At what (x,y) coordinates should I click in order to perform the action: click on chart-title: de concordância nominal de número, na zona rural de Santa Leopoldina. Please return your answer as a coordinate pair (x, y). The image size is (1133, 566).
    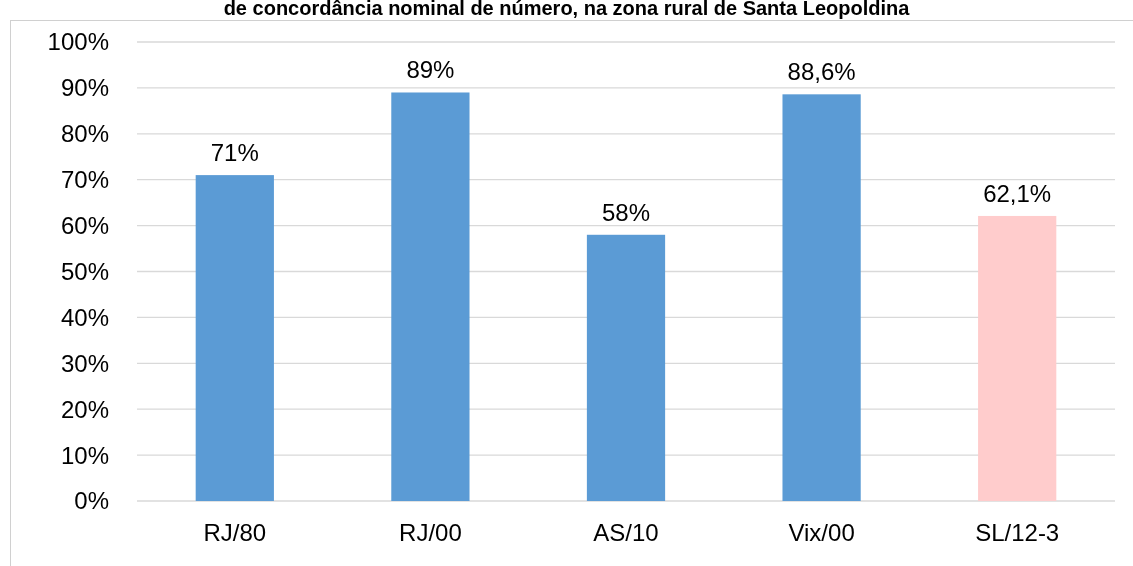
    Looking at the image, I should click on (567, 9).